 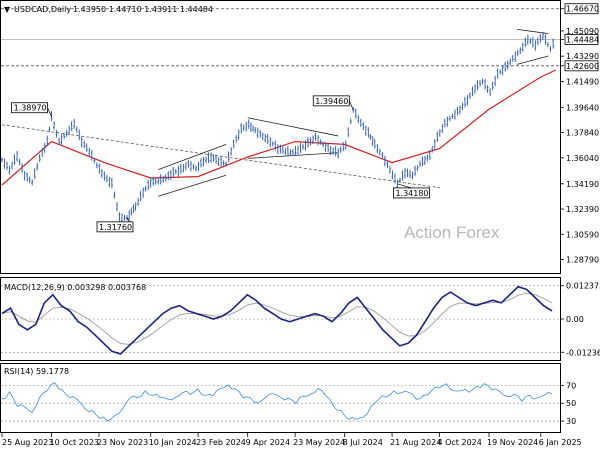 I want to click on price-axis-label: 1.32390, so click(x=582, y=209).